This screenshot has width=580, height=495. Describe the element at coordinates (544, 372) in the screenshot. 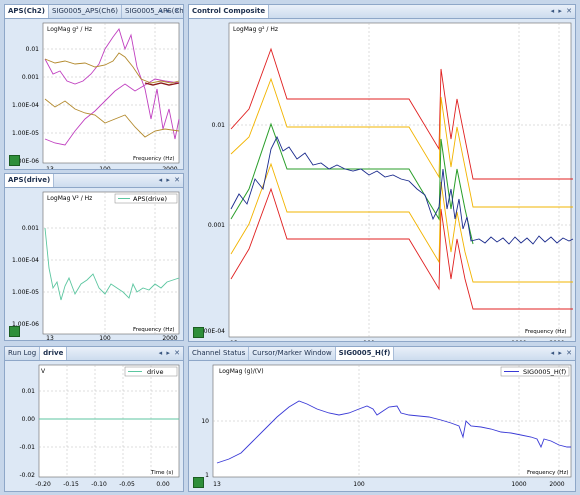

I see `legend-label: SIG0005_H(f)` at that location.